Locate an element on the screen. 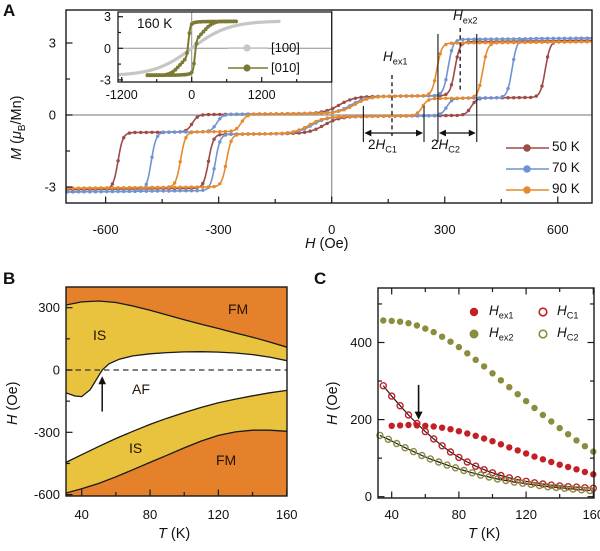  scatter-hex2 is located at coordinates (488, 386).